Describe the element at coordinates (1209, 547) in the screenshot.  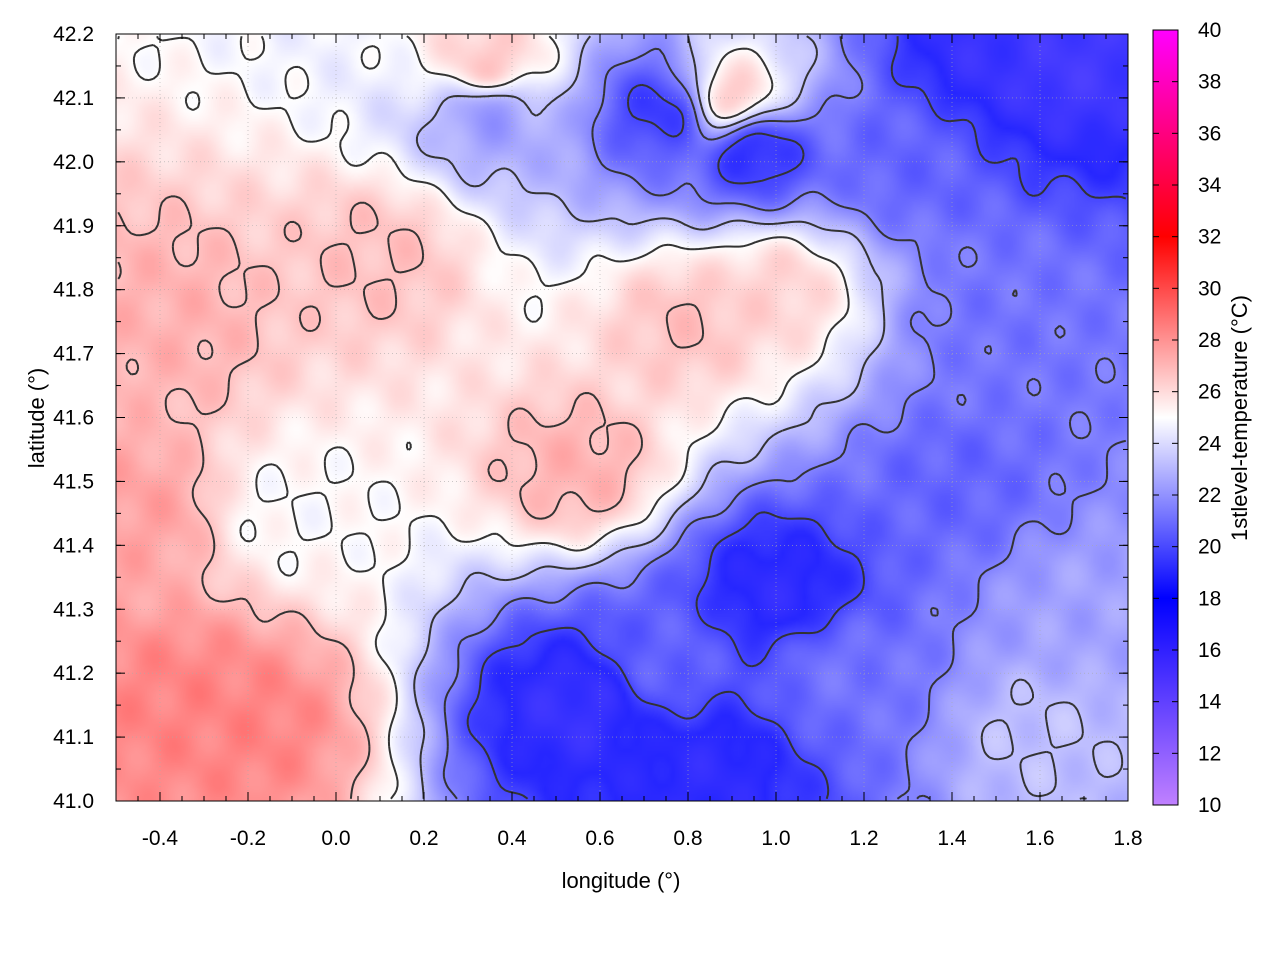
I see `colorbar-tick-label: 20` at that location.